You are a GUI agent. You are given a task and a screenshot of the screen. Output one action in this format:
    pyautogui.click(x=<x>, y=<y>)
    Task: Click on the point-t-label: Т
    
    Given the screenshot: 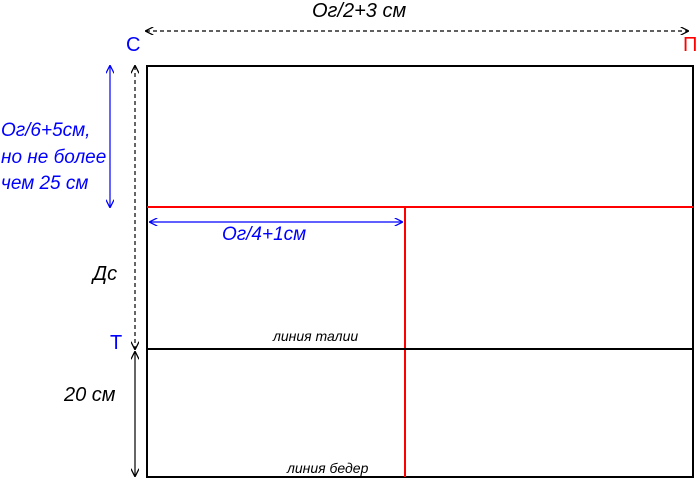 What is the action you would take?
    pyautogui.click(x=116, y=343)
    